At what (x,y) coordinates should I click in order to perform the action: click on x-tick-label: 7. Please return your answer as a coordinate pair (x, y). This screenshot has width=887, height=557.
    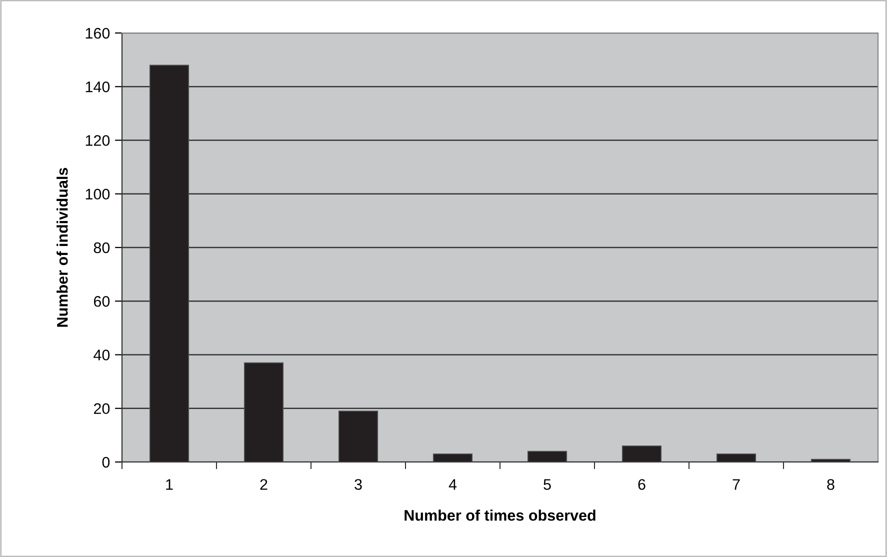
    Looking at the image, I should click on (736, 484).